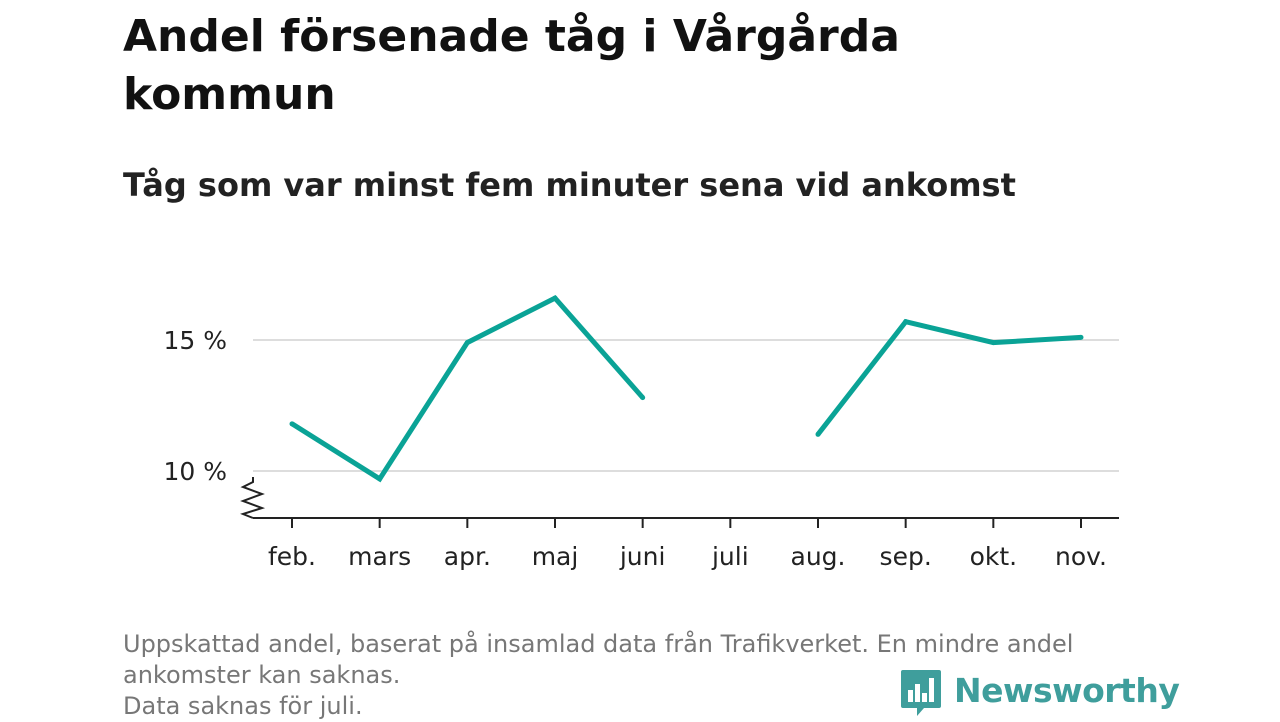 The height and width of the screenshot is (722, 1280). I want to click on x-tick-label: okt., so click(994, 556).